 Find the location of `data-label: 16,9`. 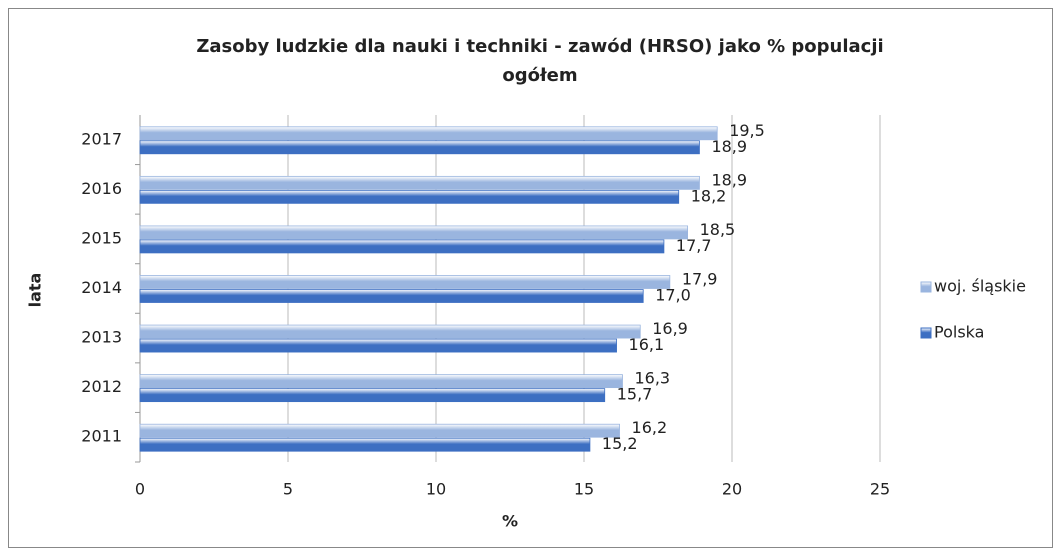

data-label: 16,9 is located at coordinates (670, 328).